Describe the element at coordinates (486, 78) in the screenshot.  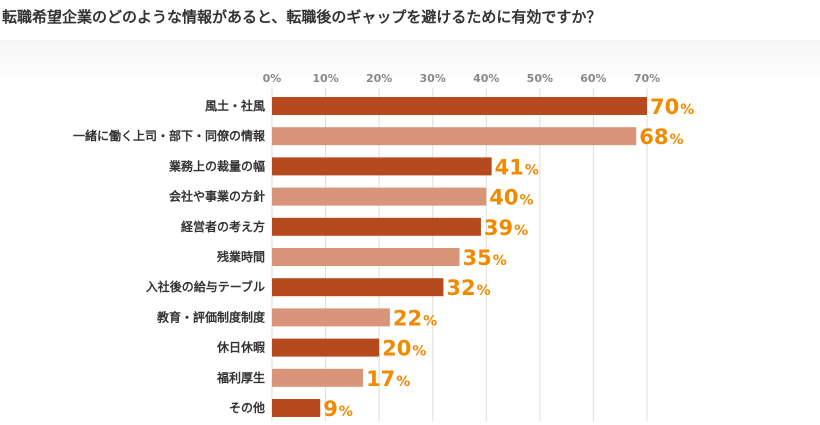
I see `x-tick-label: 40%` at that location.